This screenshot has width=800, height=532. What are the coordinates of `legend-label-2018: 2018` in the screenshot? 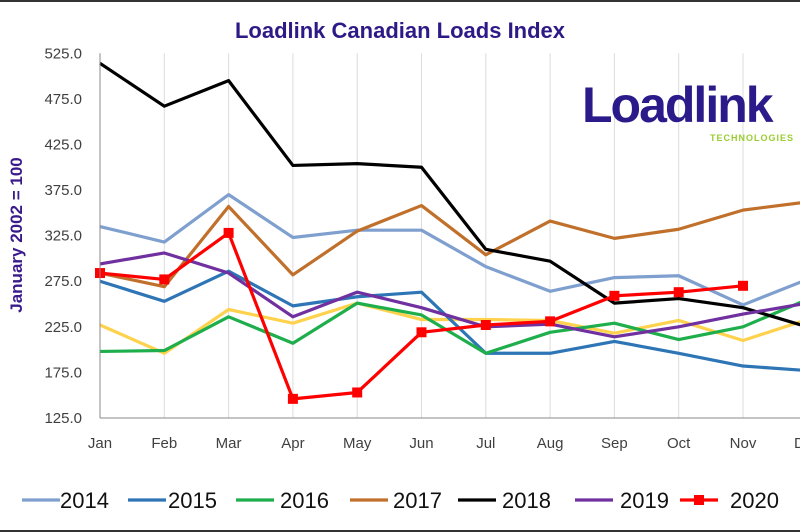 It's located at (526, 500).